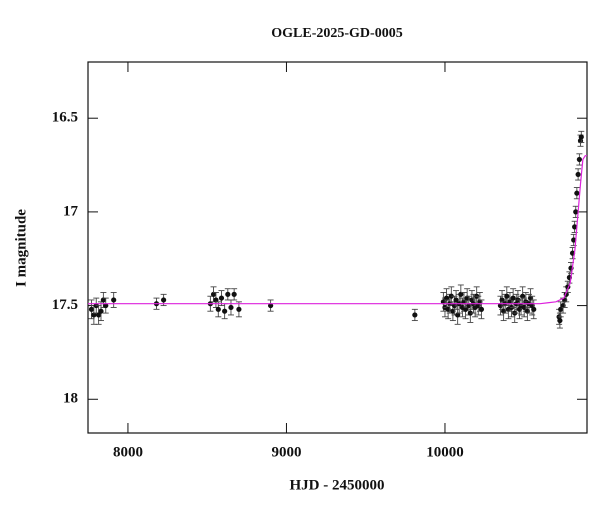 The width and height of the screenshot is (600, 517). What do you see at coordinates (70, 399) in the screenshot?
I see `y-tick-label: 18` at bounding box center [70, 399].